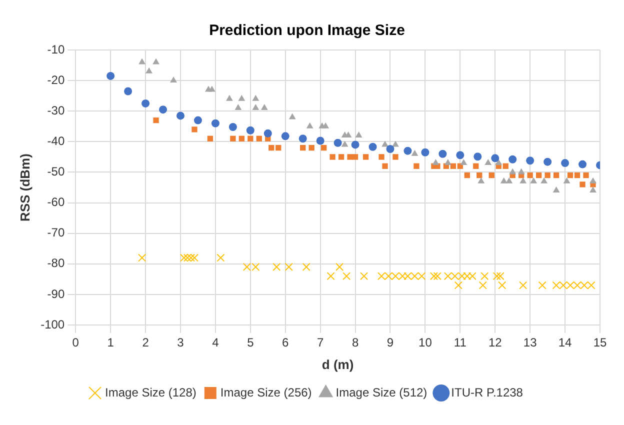 The height and width of the screenshot is (425, 624). I want to click on x-axis-title: d (m), so click(338, 364).